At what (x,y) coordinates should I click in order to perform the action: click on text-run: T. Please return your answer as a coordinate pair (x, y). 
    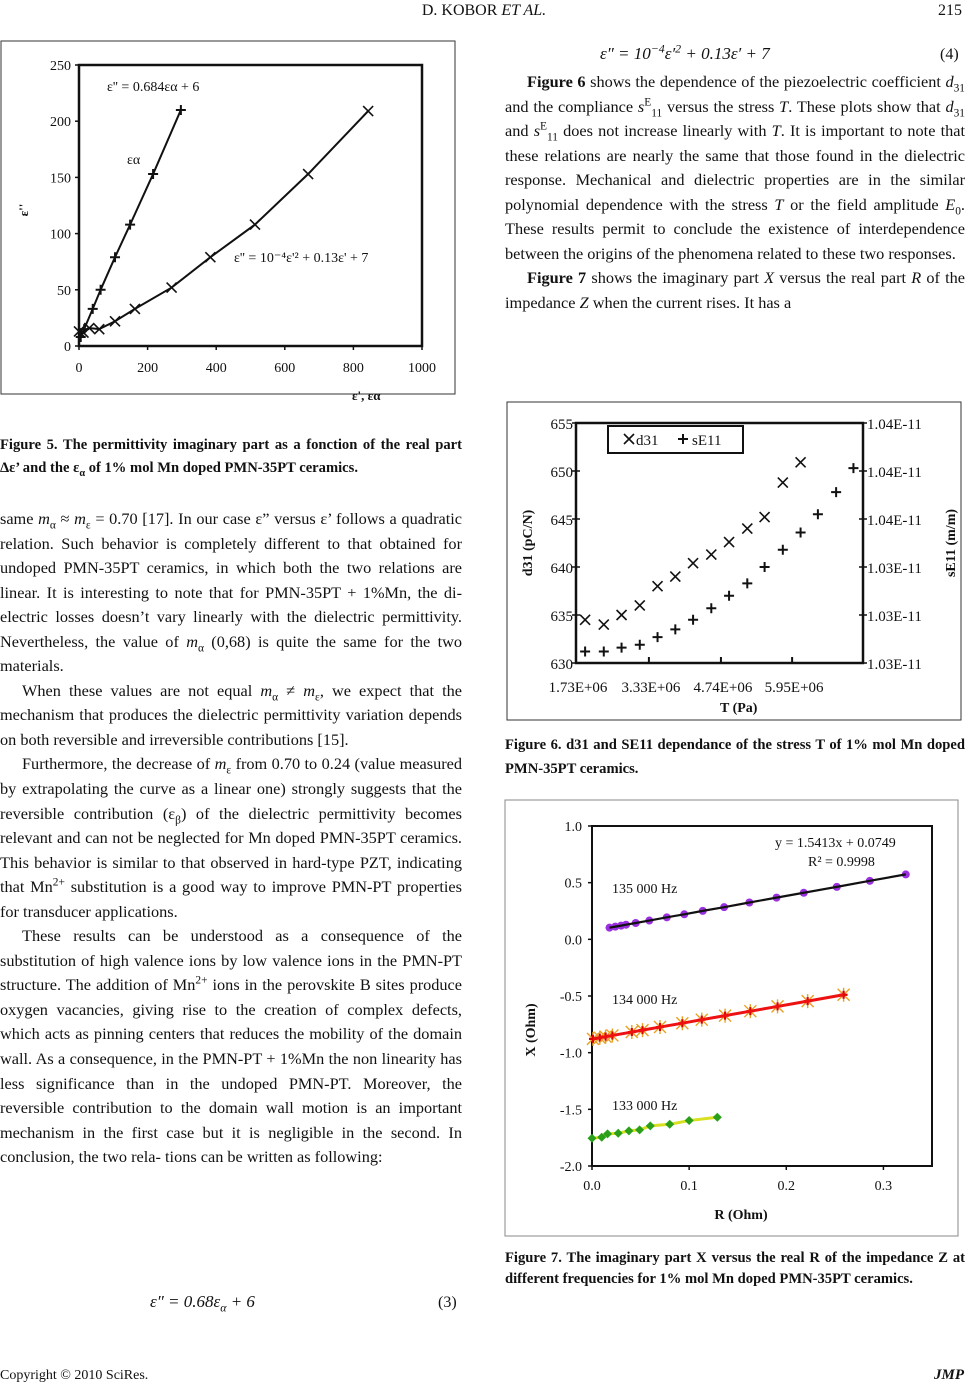
    Looking at the image, I should click on (776, 131).